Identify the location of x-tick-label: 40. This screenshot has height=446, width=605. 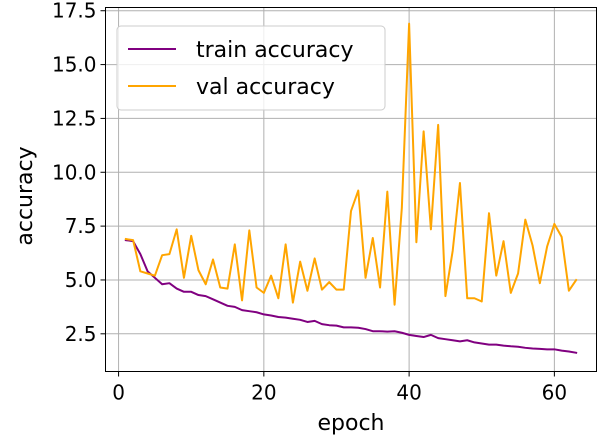
(408, 393).